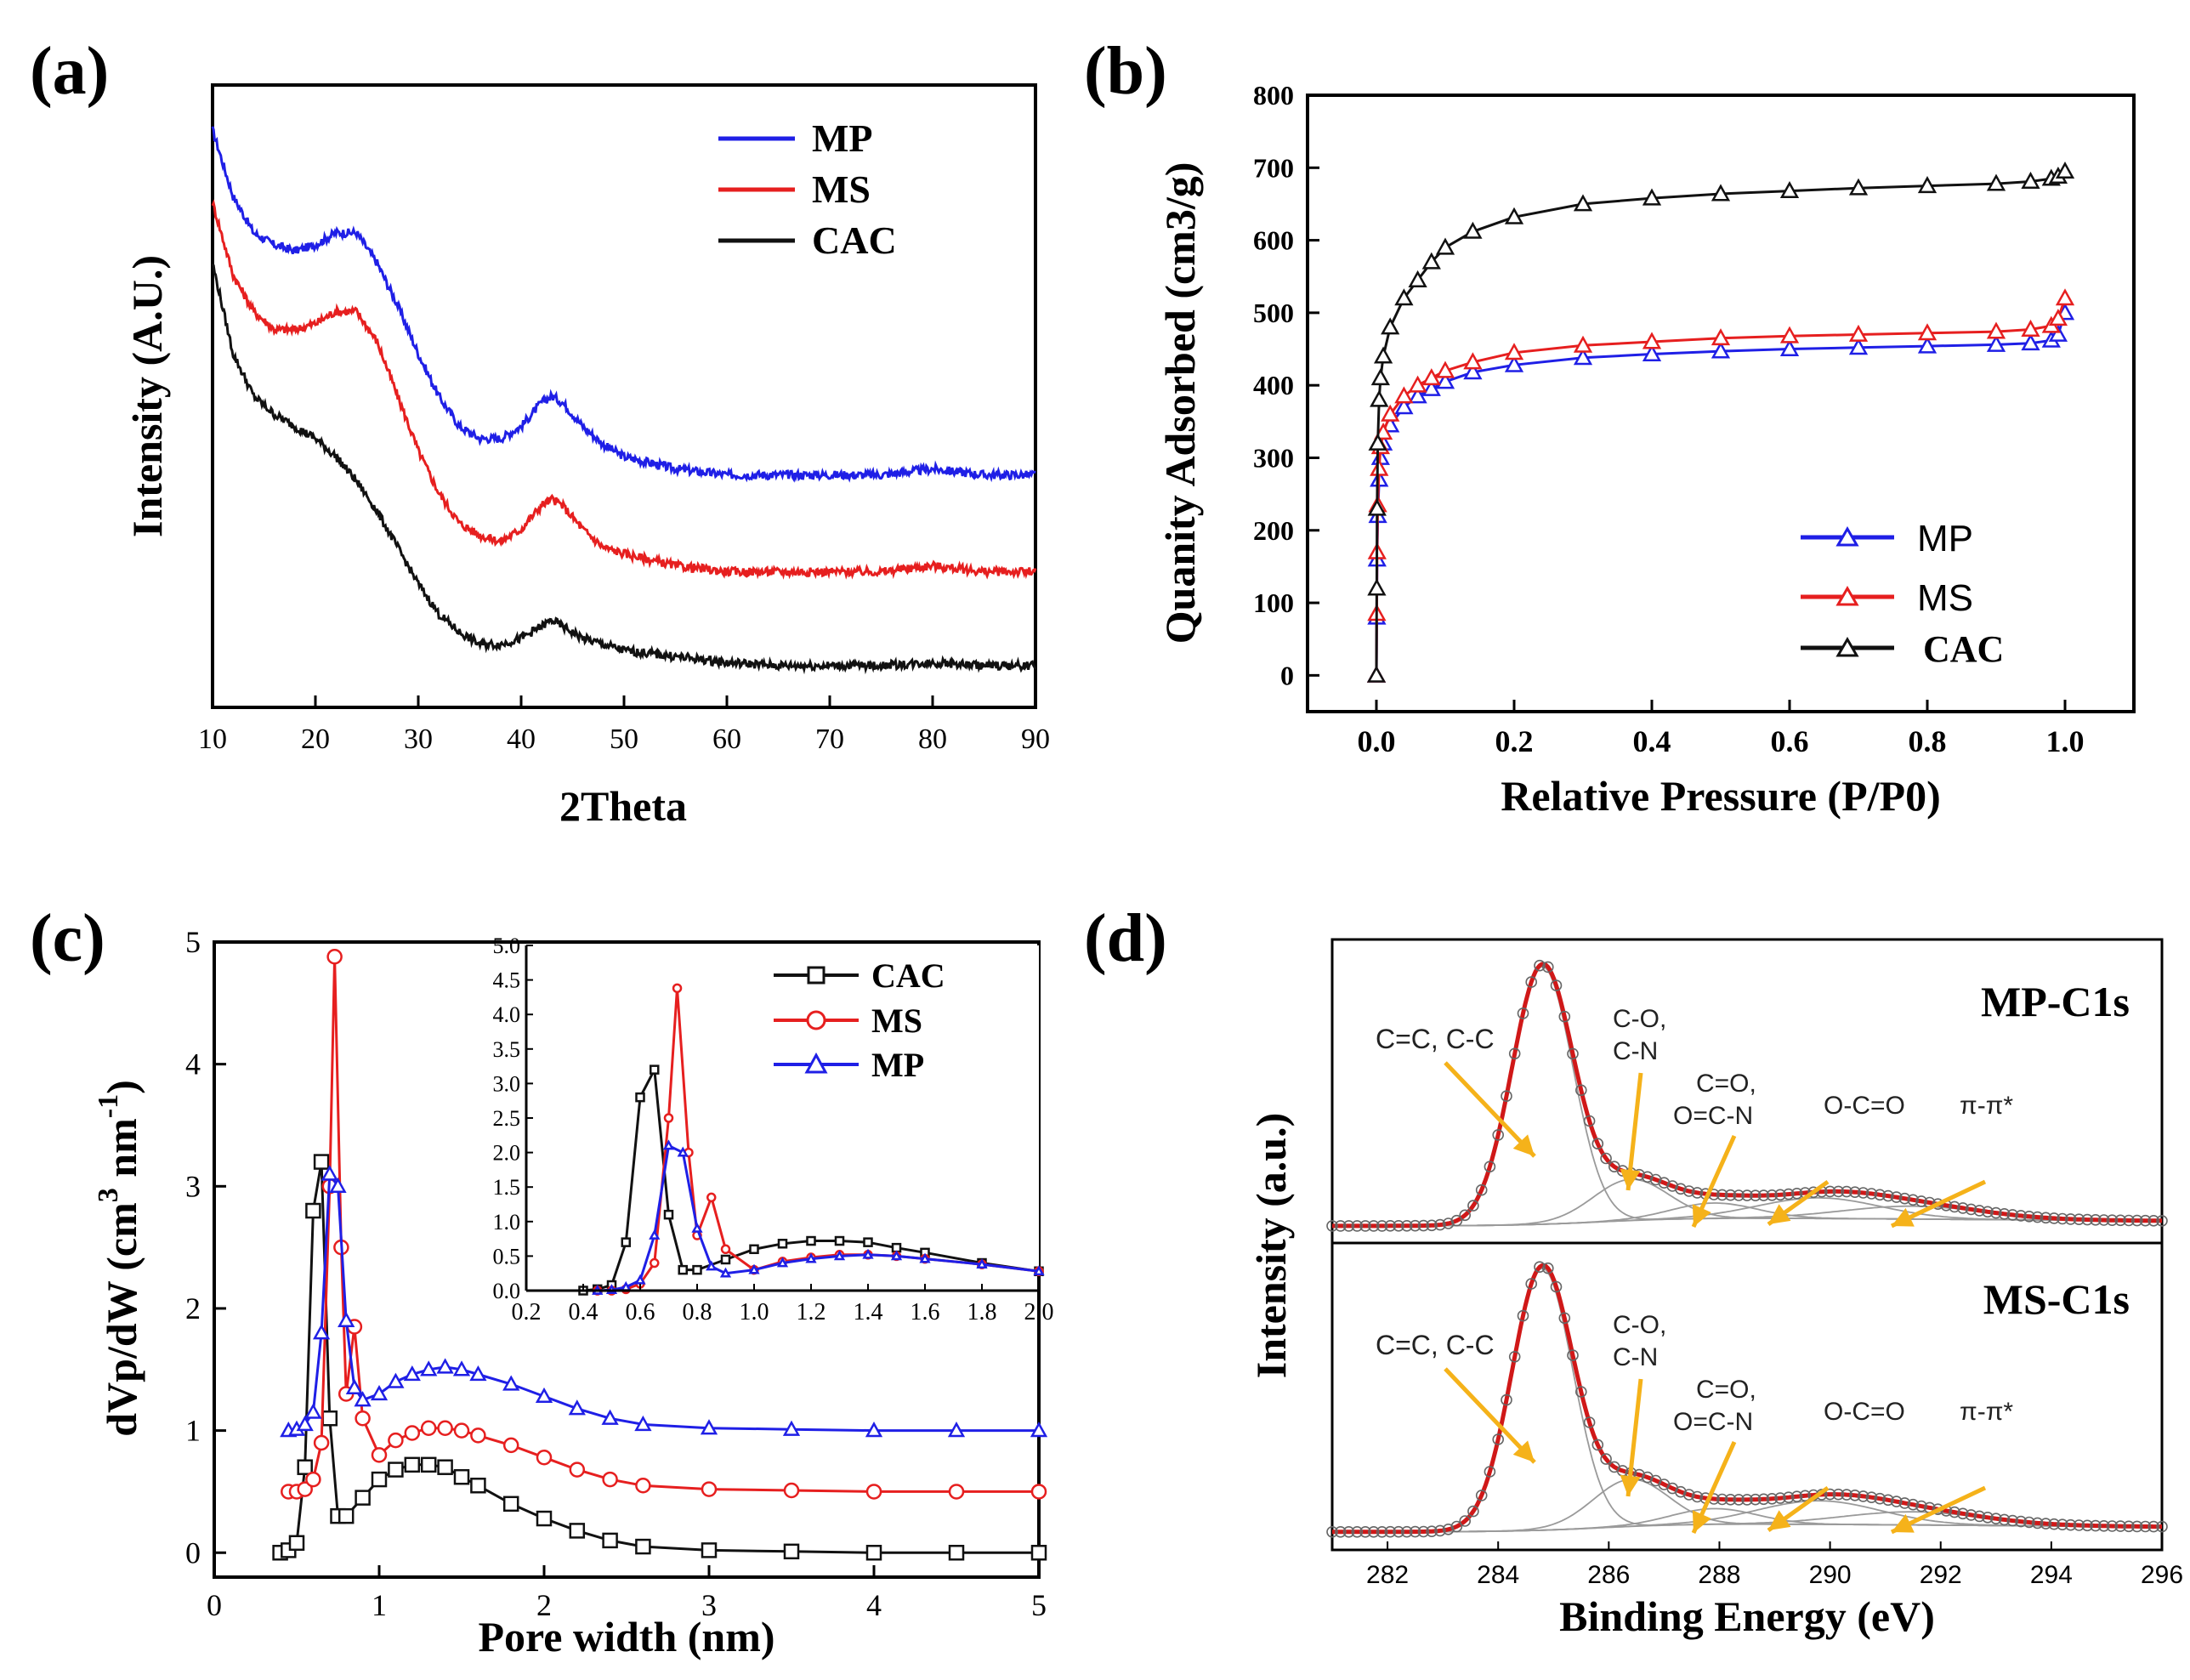  Describe the element at coordinates (1125, 71) in the screenshot. I see `panel-b-label: (b)` at that location.